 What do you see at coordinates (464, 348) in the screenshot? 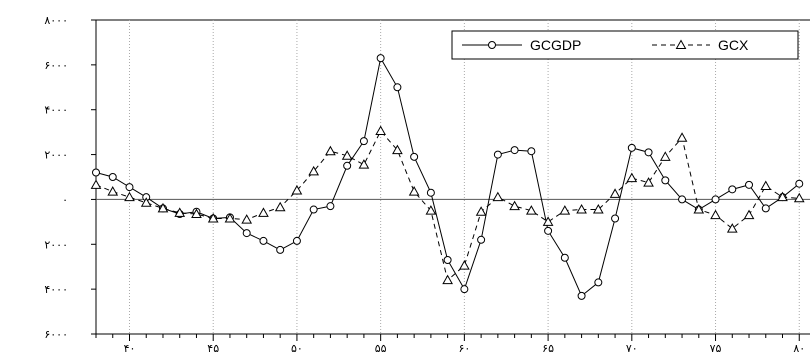
I see `x-tick-label: ۶۰` at bounding box center [464, 348].